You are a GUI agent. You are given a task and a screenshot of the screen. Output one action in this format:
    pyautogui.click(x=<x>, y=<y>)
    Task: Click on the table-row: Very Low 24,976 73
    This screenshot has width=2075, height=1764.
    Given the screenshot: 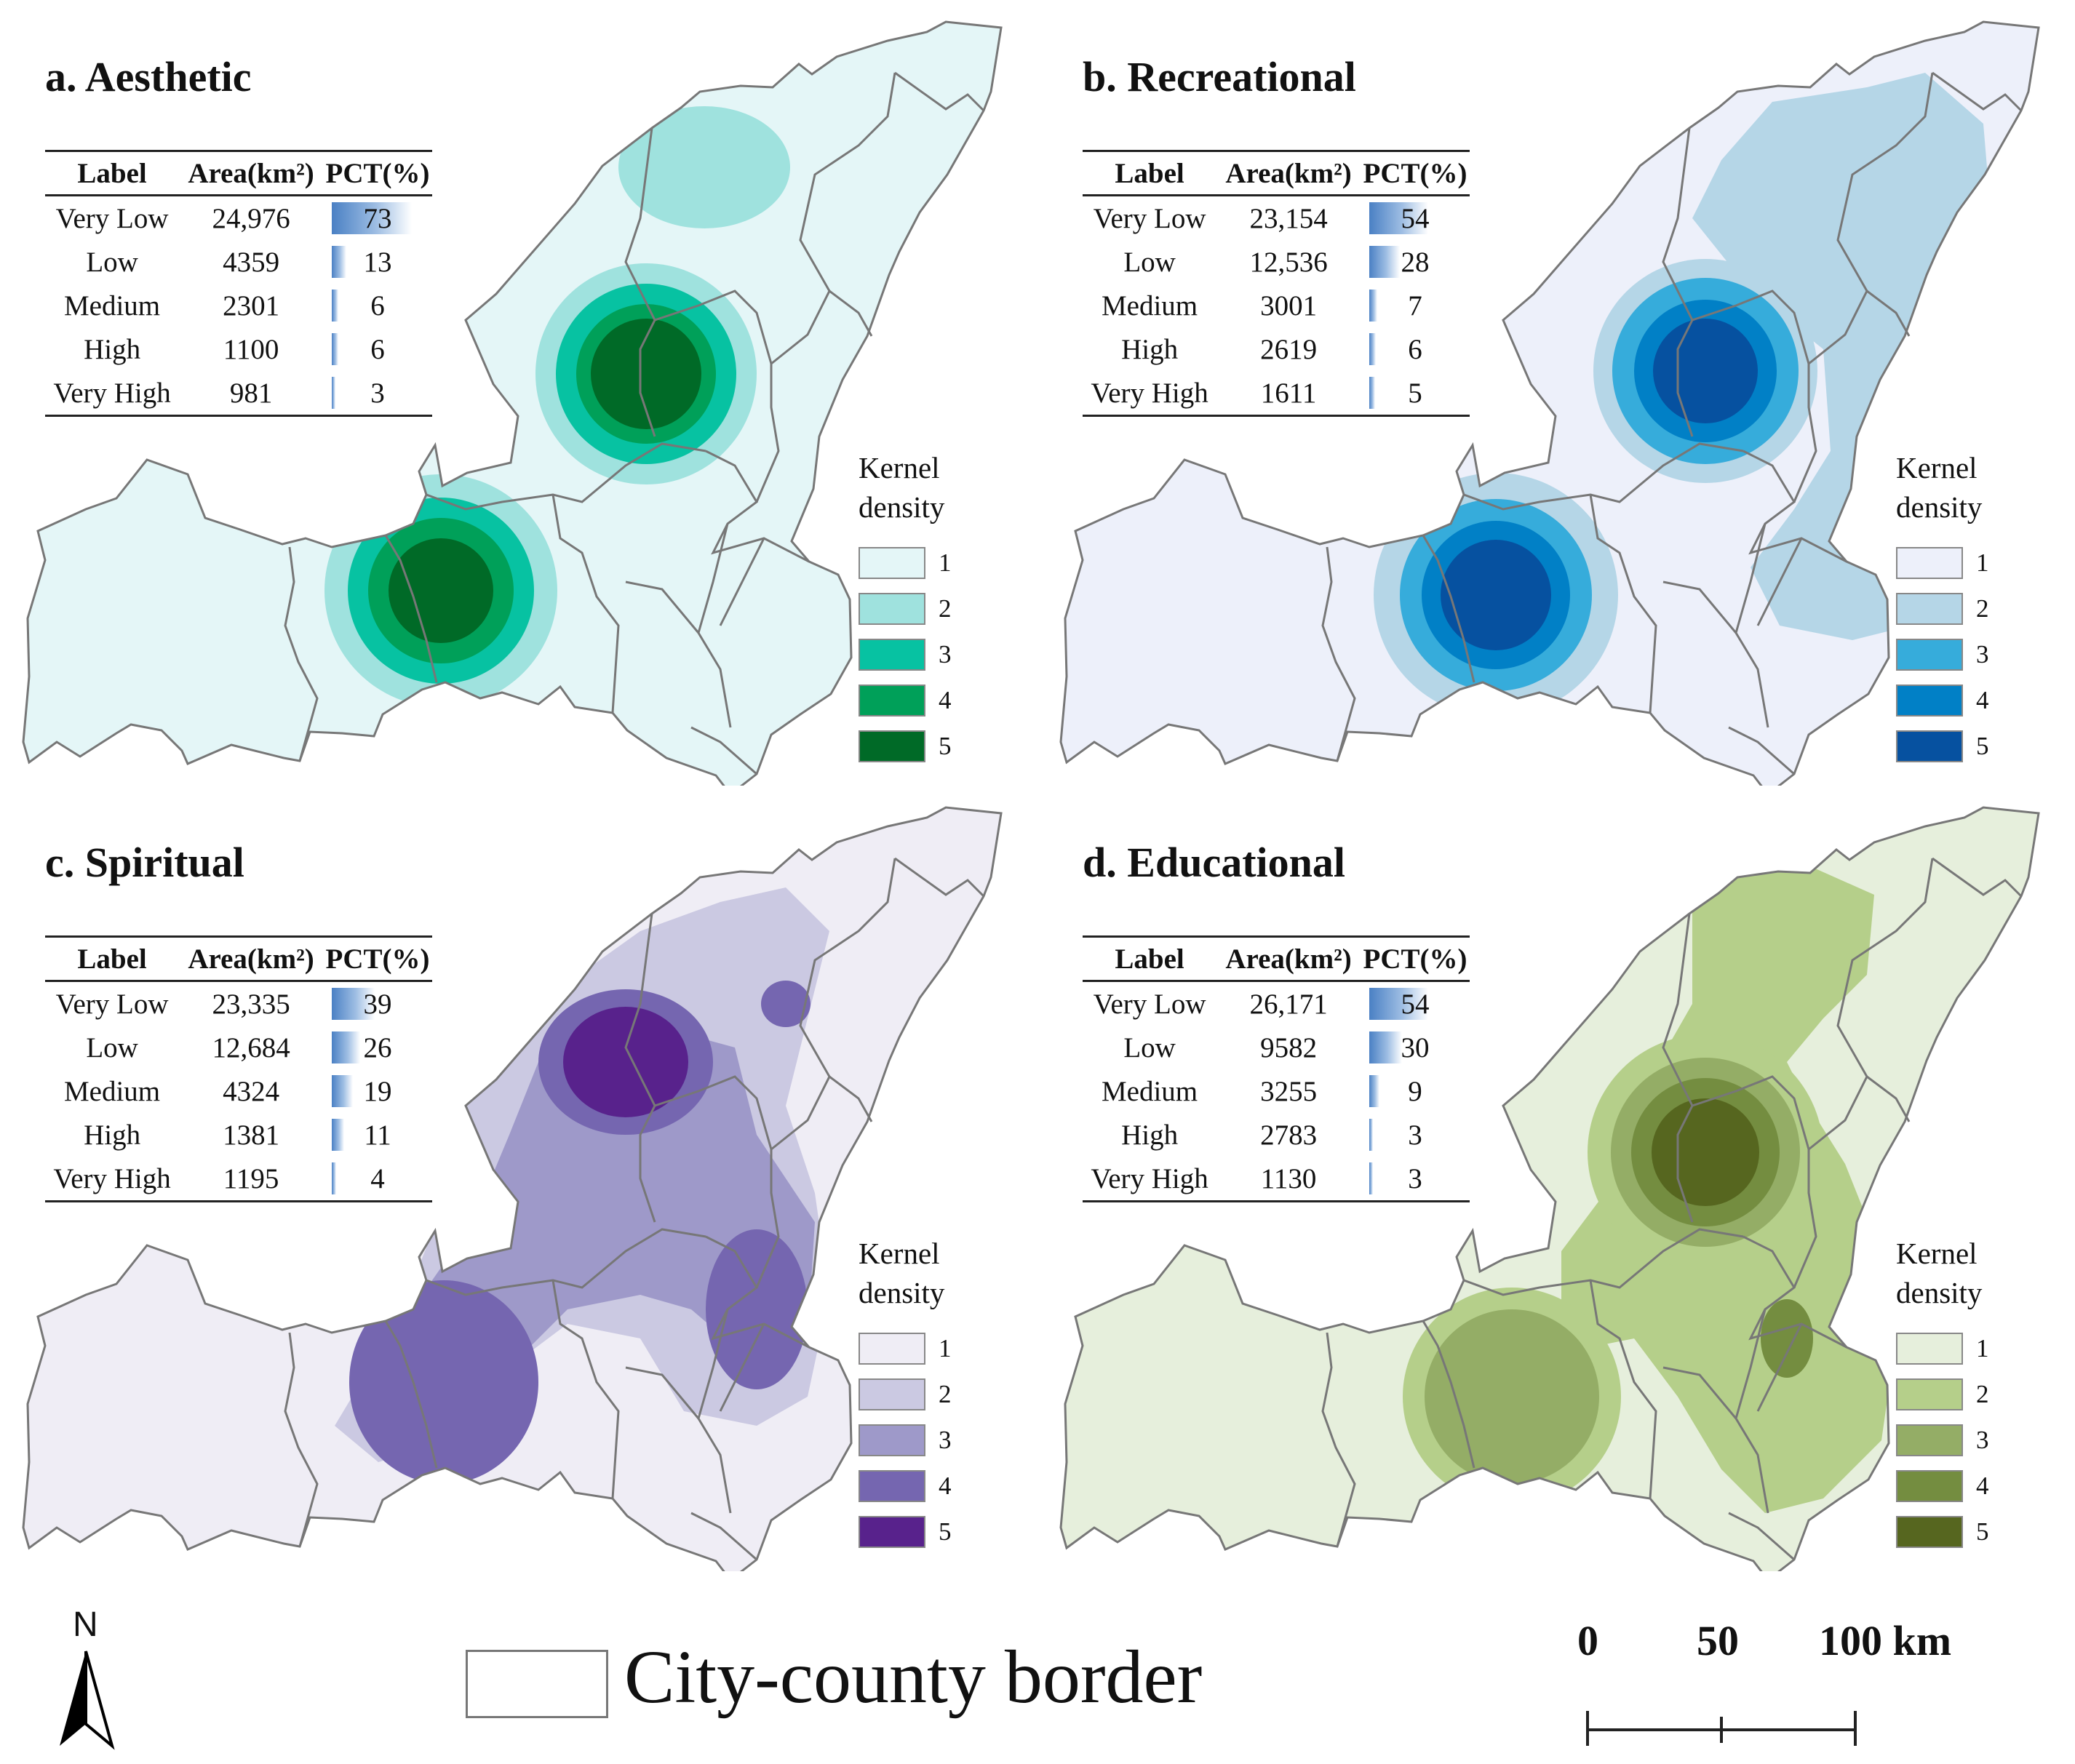 What is the action you would take?
    pyautogui.click(x=238, y=218)
    